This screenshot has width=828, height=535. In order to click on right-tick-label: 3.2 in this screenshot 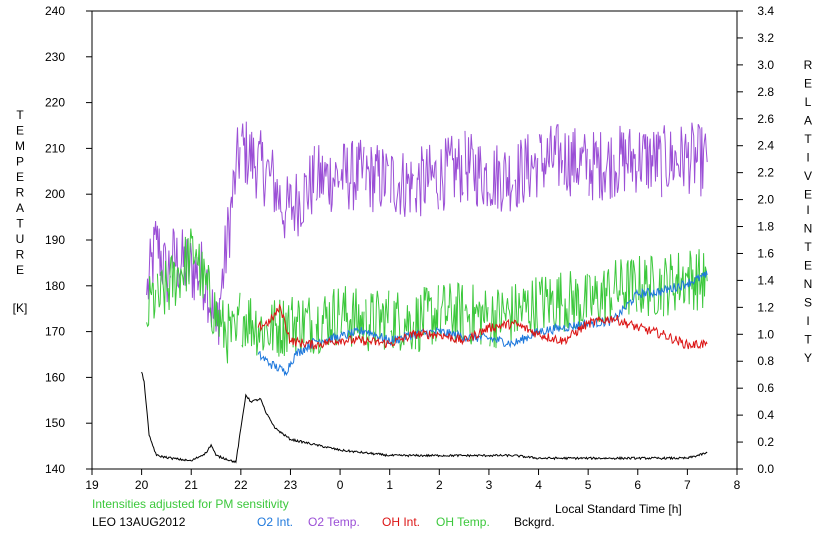, I will do `click(765, 38)`.